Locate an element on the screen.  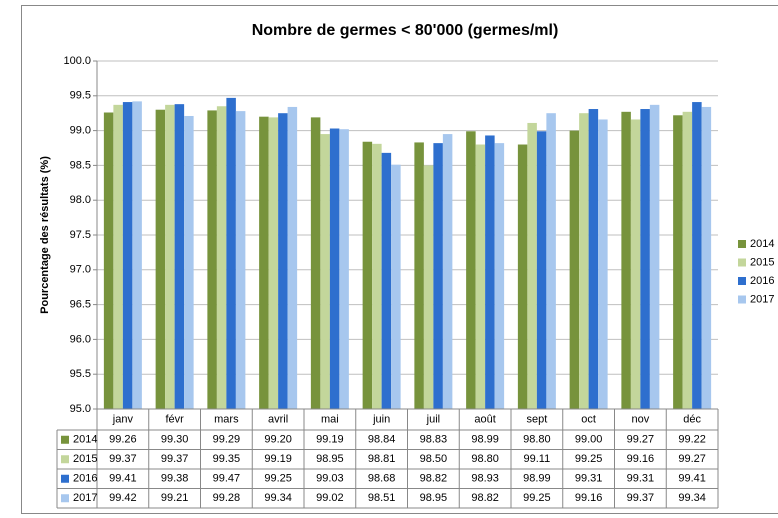
y-tick-label: 97.0 is located at coordinates (80, 270).